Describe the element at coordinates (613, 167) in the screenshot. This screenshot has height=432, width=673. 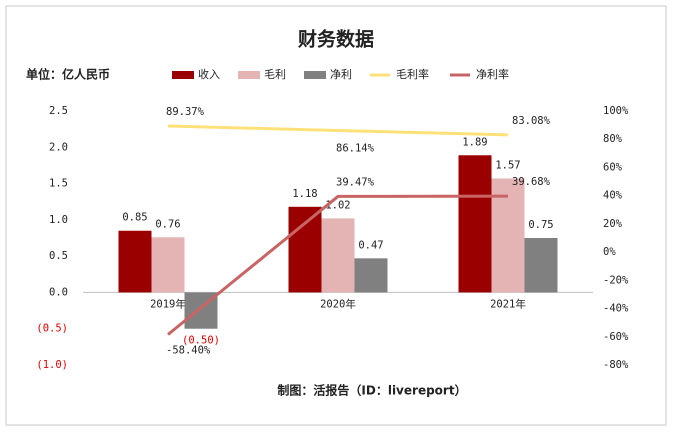
I see `y2-tick-label: 60%` at that location.